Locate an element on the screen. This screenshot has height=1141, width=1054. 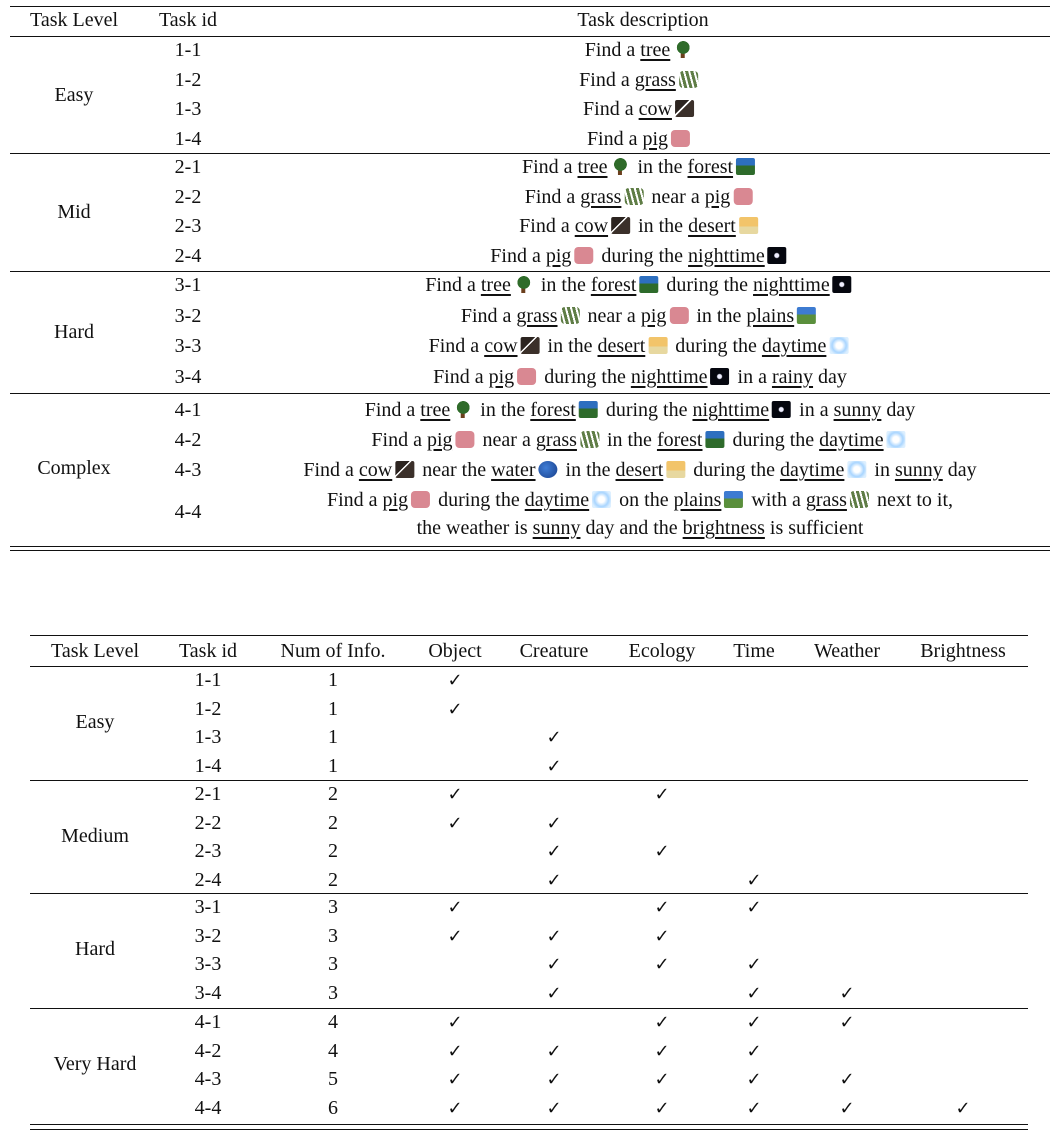
task-id: 2-2 is located at coordinates (208, 822).